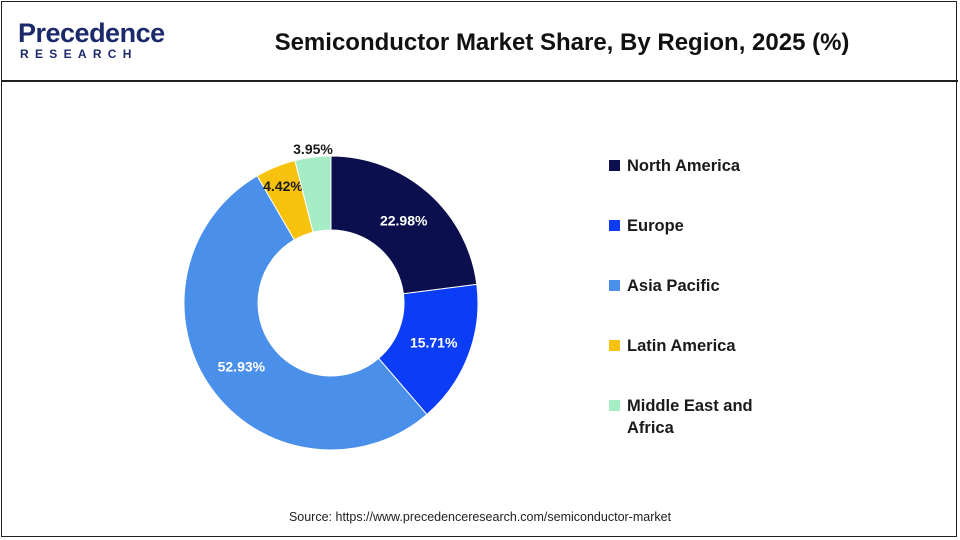  Describe the element at coordinates (313, 194) in the screenshot. I see `donut-slice-middle-east-africa` at that location.